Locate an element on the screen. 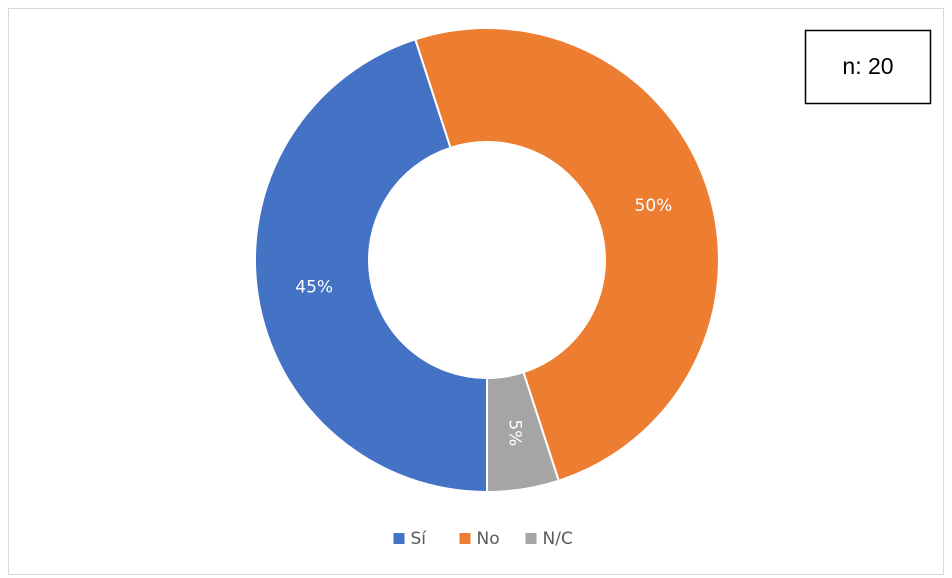  donut-slice is located at coordinates (523, 432).